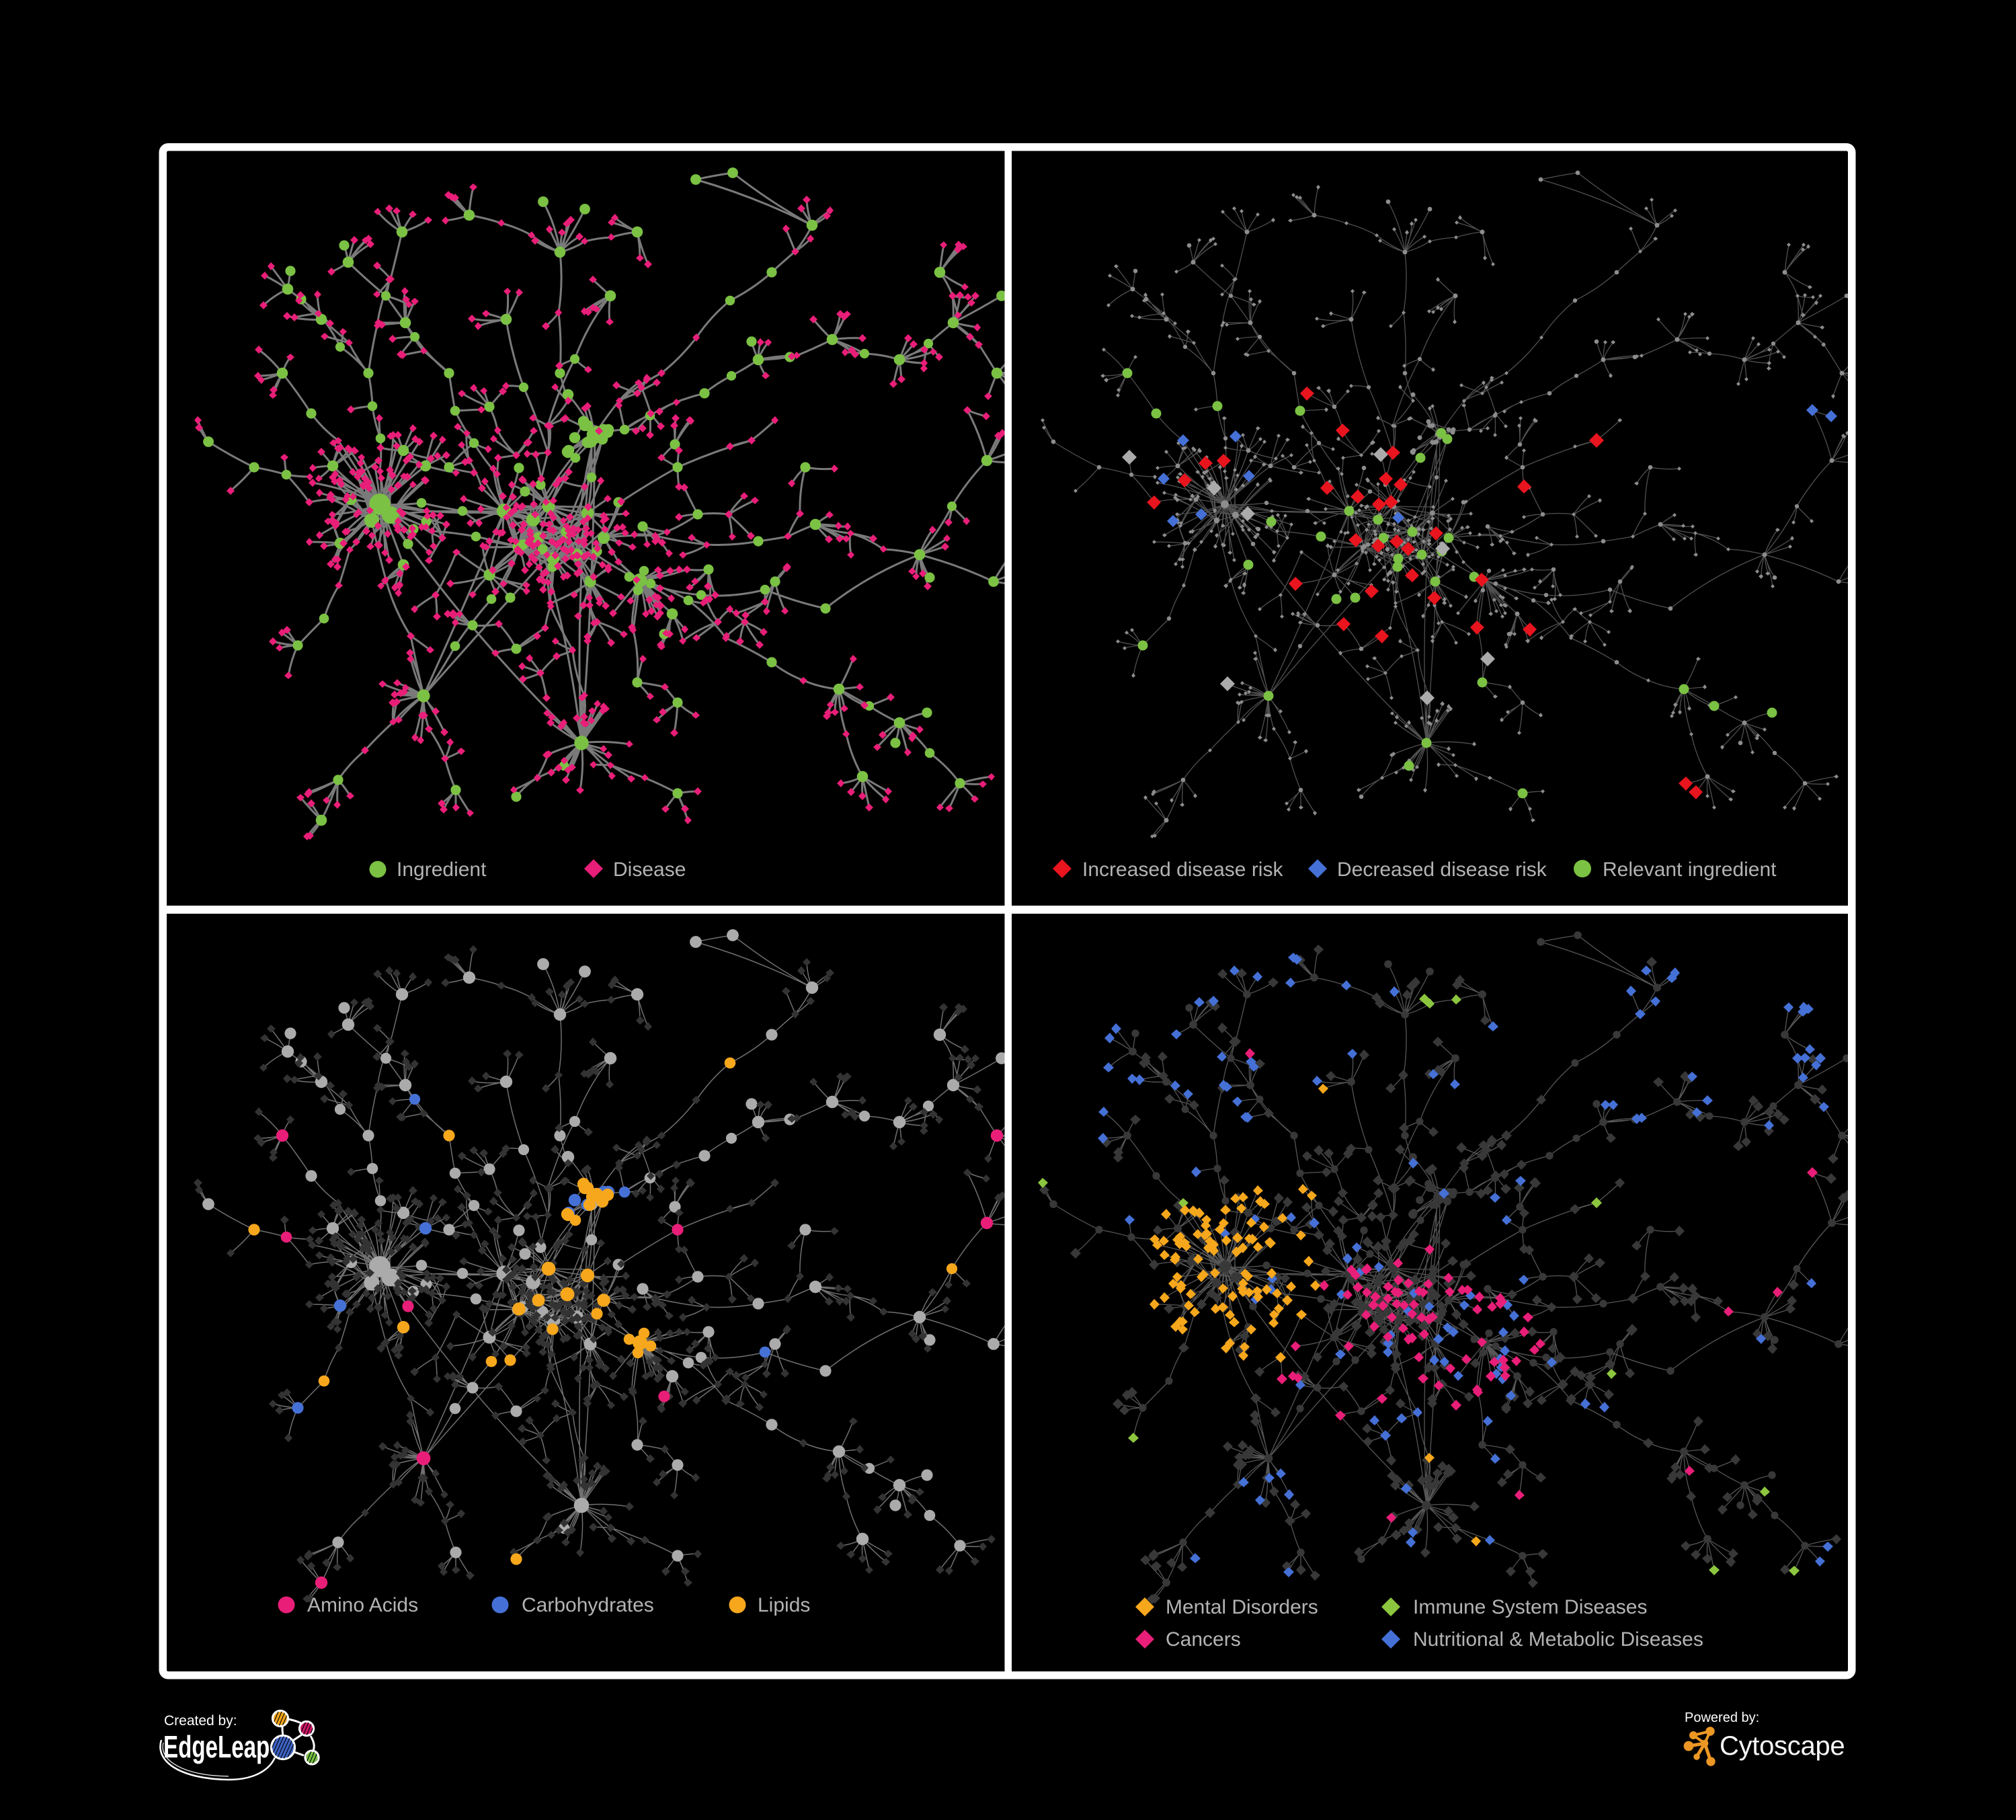 The height and width of the screenshot is (1820, 2016). I want to click on svg-text: EdgeLeap, so click(216, 1747).